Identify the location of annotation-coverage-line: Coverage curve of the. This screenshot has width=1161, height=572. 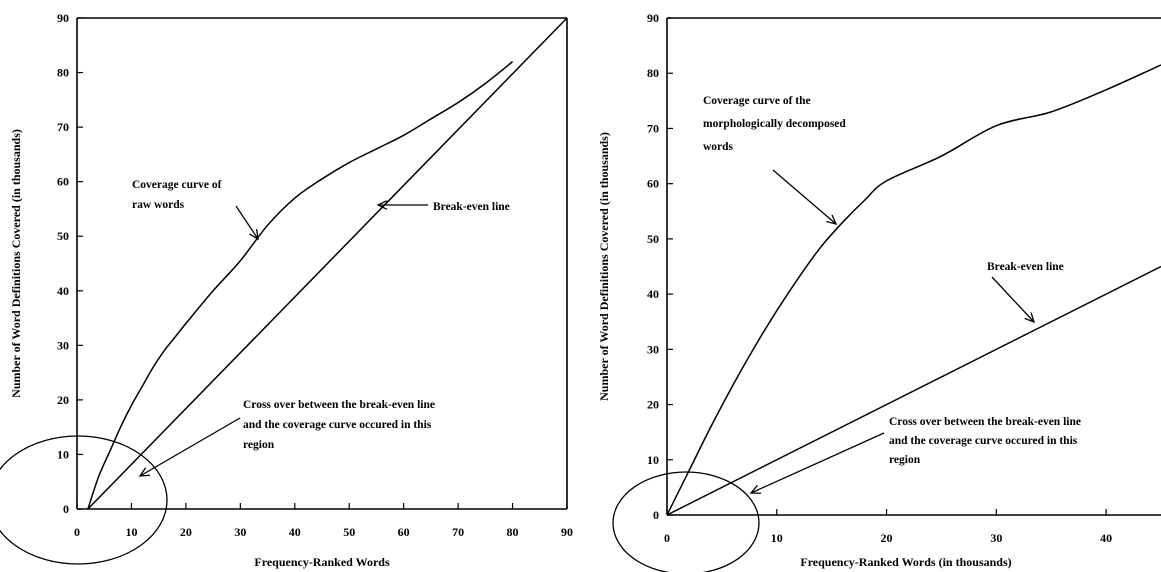
(757, 101).